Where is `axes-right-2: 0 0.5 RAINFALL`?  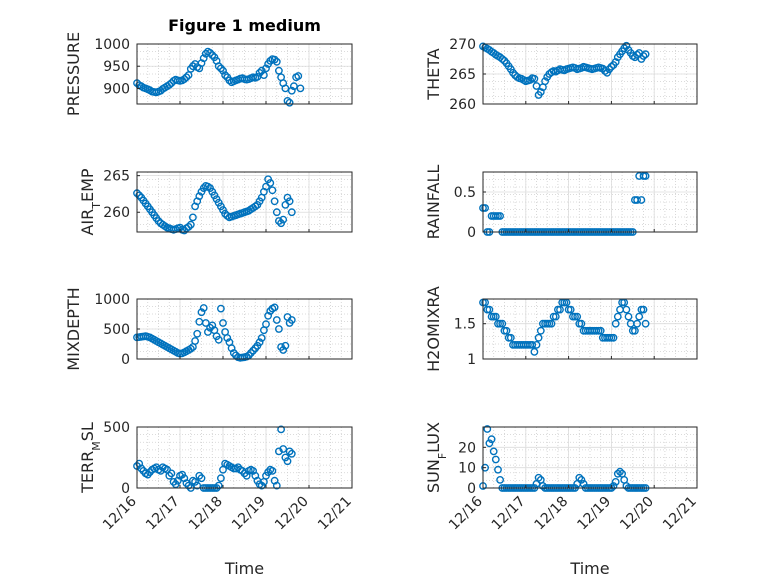 axes-right-2: 0 0.5 RAINFALL is located at coordinates (561, 203).